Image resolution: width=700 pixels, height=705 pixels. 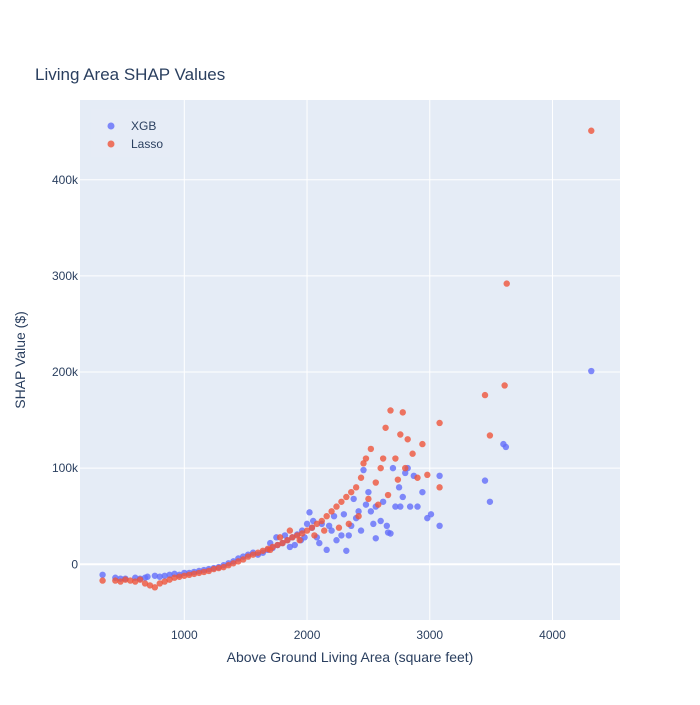 What do you see at coordinates (65, 276) in the screenshot?
I see `y-tick-label: 300k` at bounding box center [65, 276].